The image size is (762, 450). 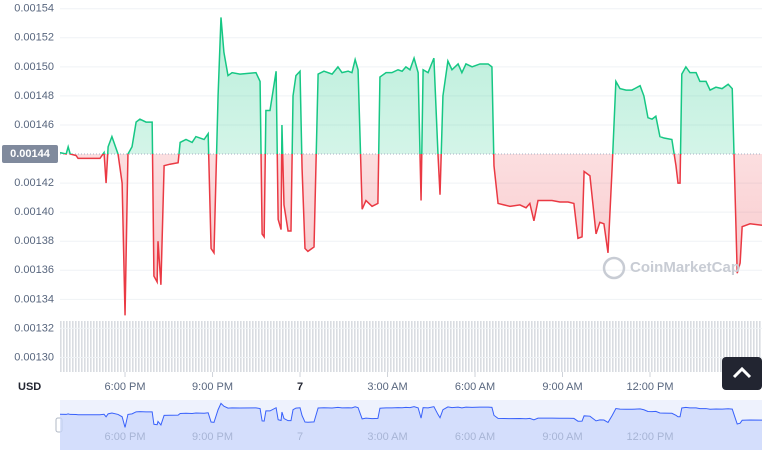 What do you see at coordinates (212, 387) in the screenshot?
I see `x-tick-label: 9:00 PM` at bounding box center [212, 387].